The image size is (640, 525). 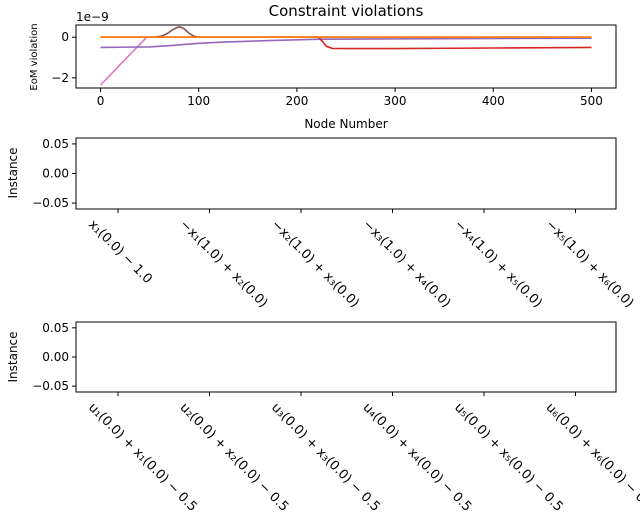 What do you see at coordinates (60, 78) in the screenshot?
I see `y-tick-label: −2` at bounding box center [60, 78].